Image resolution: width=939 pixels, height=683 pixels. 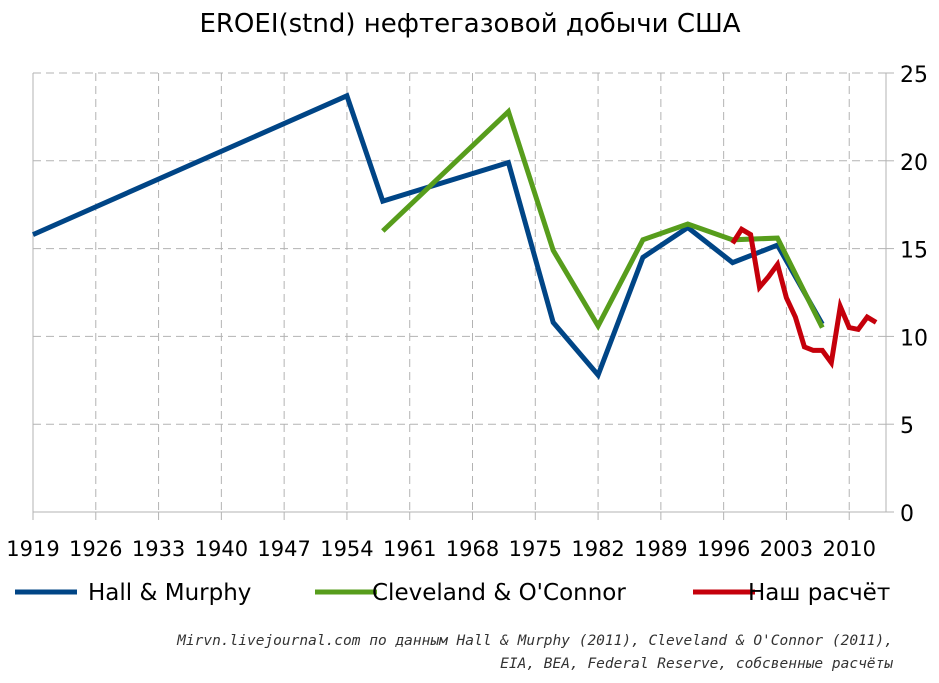 What do you see at coordinates (819, 593) in the screenshot?
I see `legend-label-2: Наш расчёт` at bounding box center [819, 593].